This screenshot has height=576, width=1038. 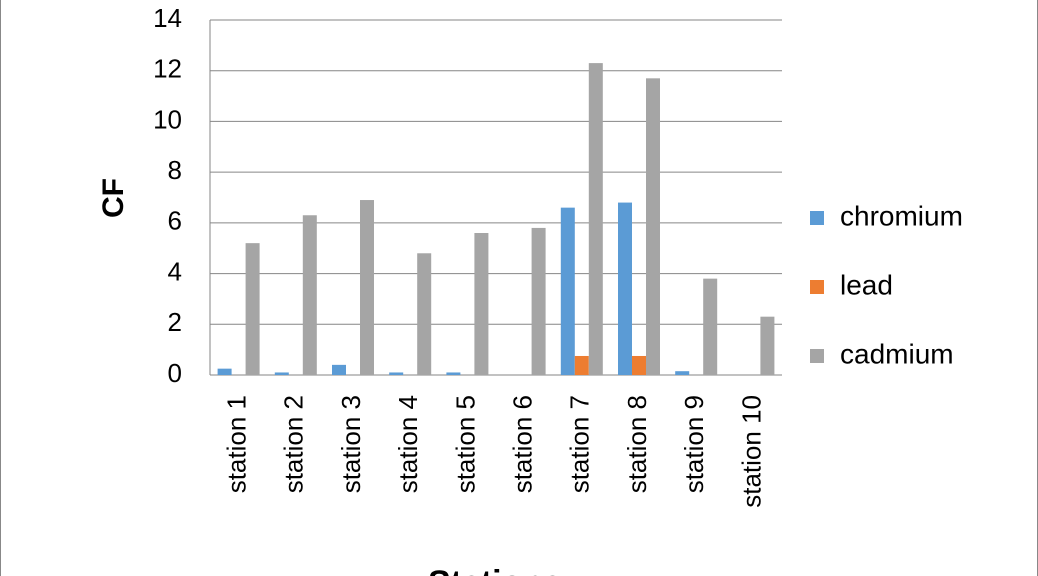 I want to click on legend-label: lead, so click(x=866, y=284).